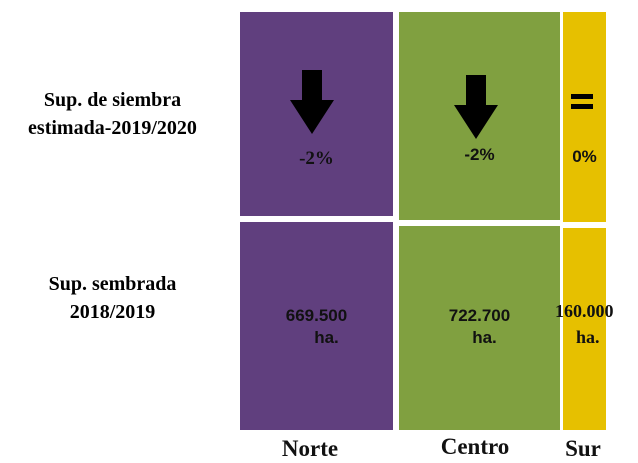 The width and height of the screenshot is (638, 463). Describe the element at coordinates (112, 114) in the screenshot. I see `row-label: Sup. de siembra estimada-2019/2020` at that location.